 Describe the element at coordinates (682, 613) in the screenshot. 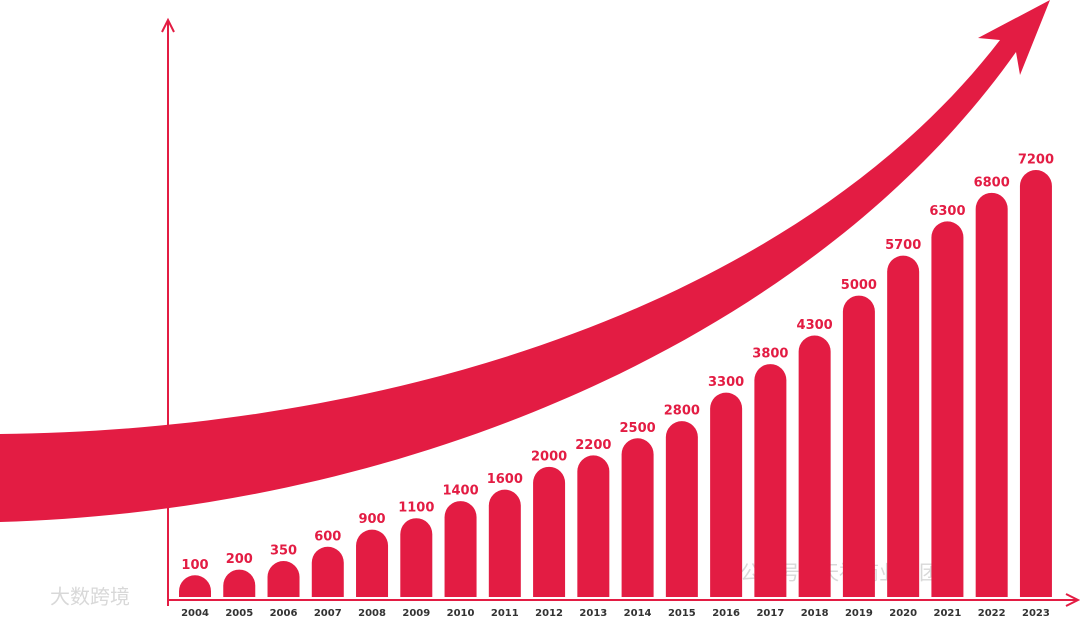

I see `x-tick-label: 2015` at that location.